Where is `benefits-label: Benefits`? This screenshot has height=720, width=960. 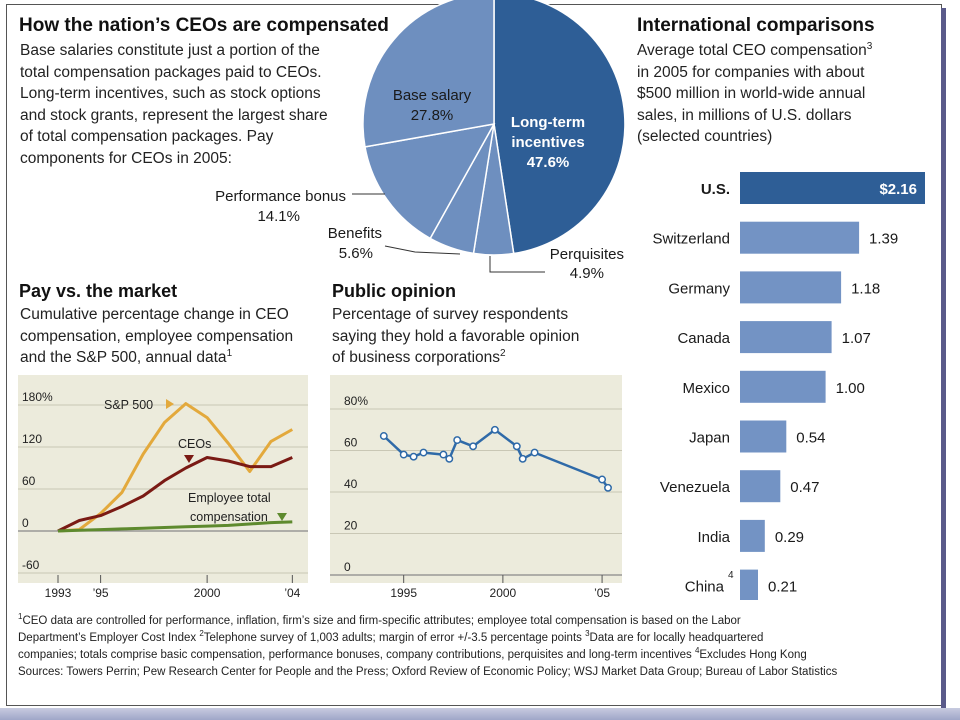 benefits-label: Benefits is located at coordinates (355, 233).